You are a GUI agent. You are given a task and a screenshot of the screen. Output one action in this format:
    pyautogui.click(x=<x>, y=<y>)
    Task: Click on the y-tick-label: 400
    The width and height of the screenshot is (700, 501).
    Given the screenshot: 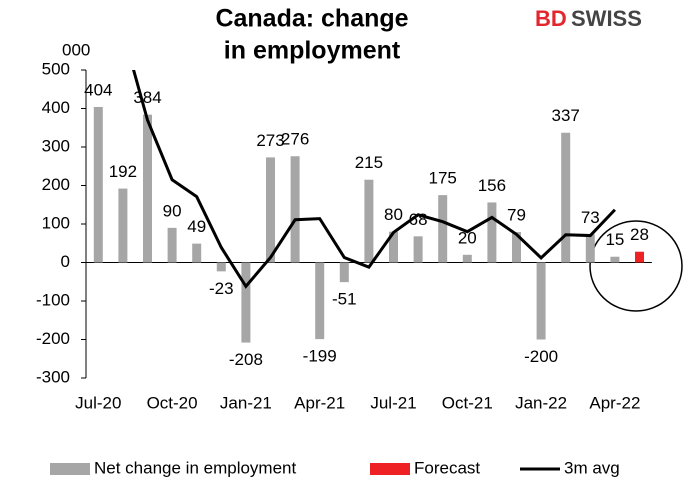 What is the action you would take?
    pyautogui.click(x=56, y=107)
    